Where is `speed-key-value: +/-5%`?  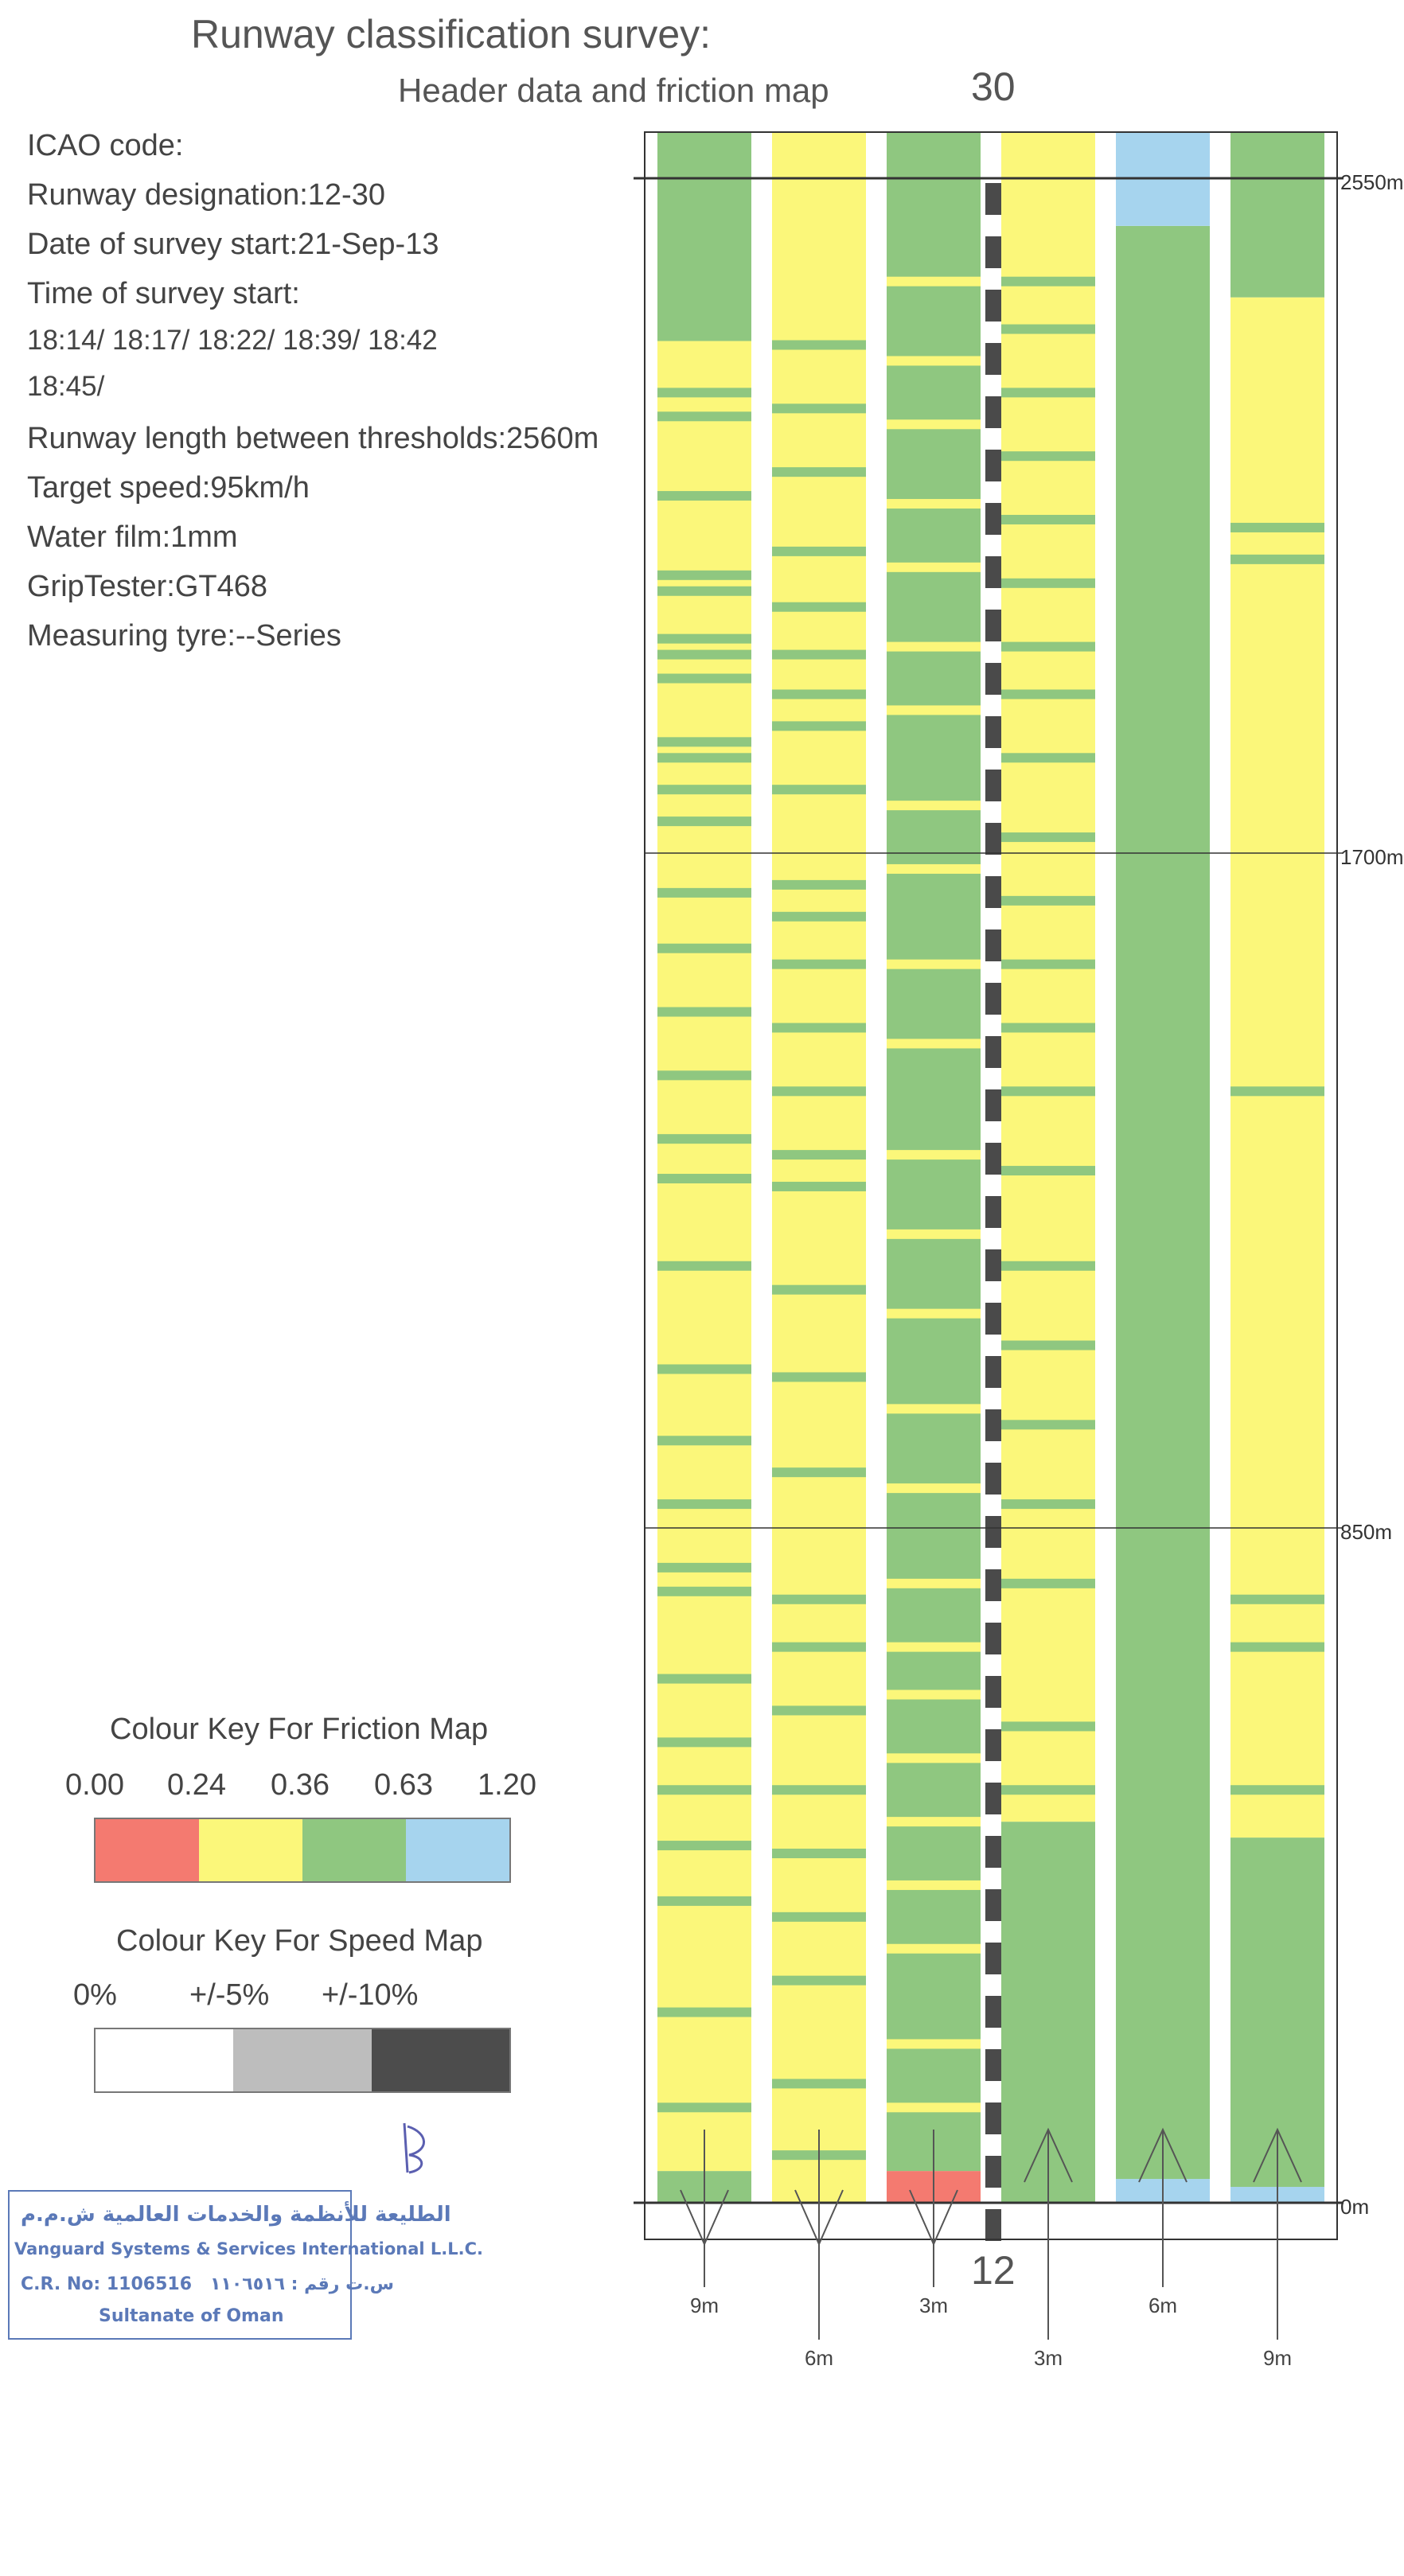 speed-key-value: +/-5% is located at coordinates (230, 1995).